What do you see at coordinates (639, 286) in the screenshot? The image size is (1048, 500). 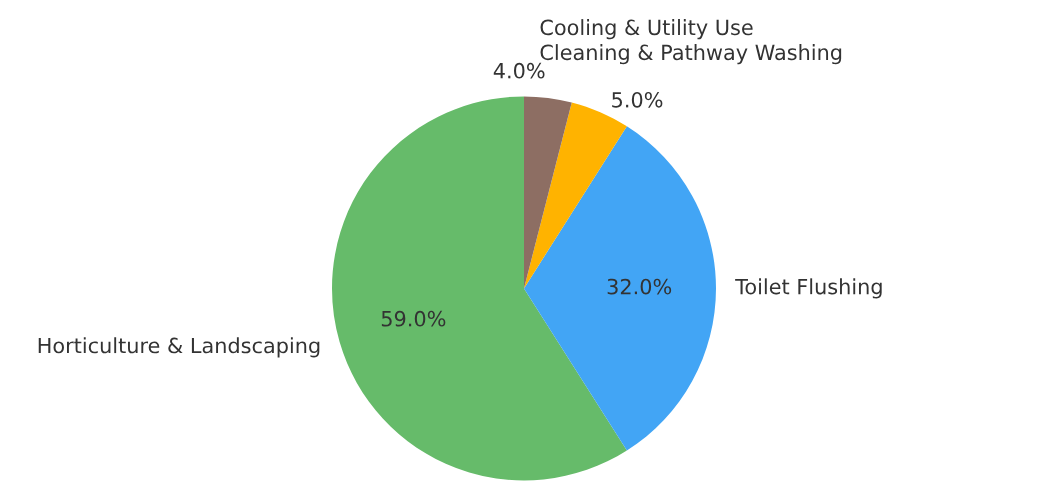 I see `data-label: 32.0%` at bounding box center [639, 286].